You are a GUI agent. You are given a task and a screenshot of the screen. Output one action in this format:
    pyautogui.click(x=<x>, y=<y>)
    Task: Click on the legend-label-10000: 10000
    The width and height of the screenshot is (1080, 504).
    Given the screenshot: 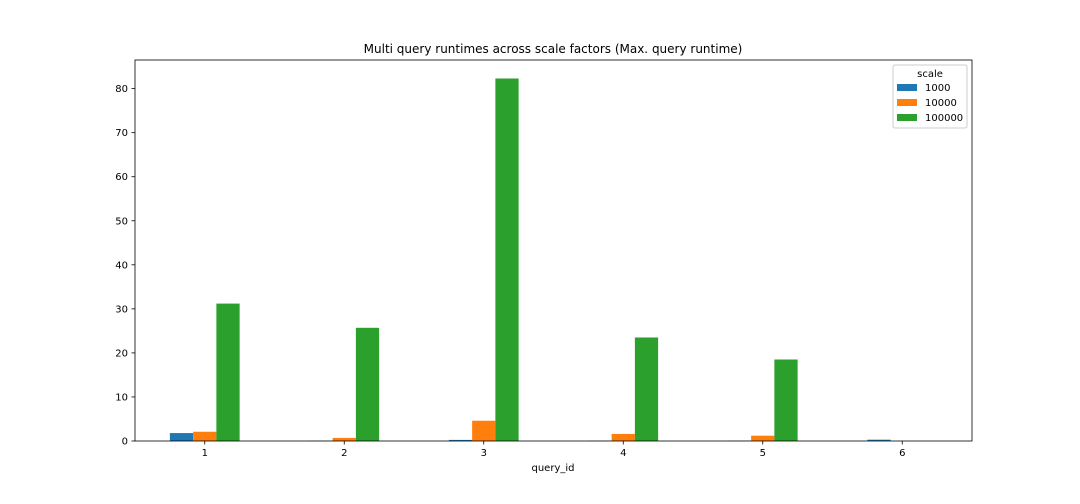 What is the action you would take?
    pyautogui.click(x=941, y=103)
    